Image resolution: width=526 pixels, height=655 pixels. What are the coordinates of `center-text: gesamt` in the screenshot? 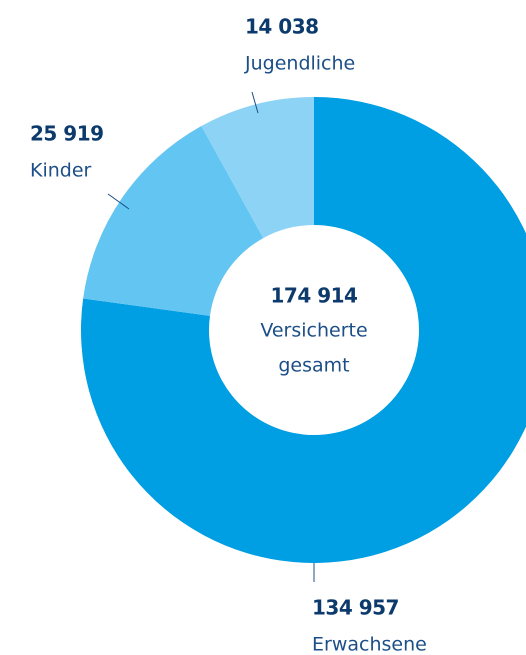 It's located at (313, 366).